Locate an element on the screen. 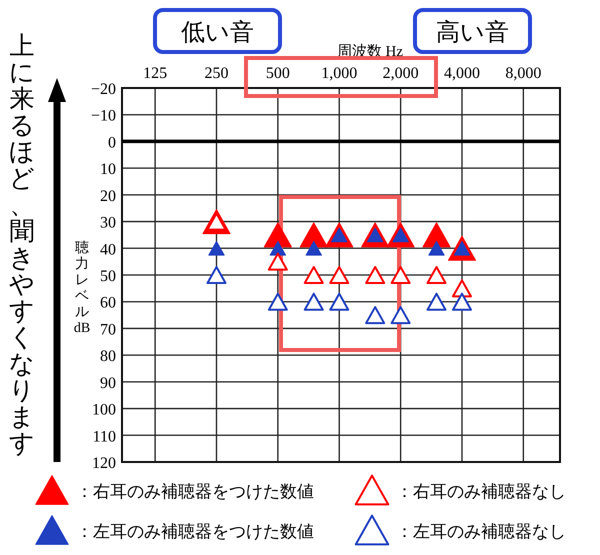 This screenshot has height=555, width=600. legend-label: ：右耳のみ補聴器なし is located at coordinates (481, 492).